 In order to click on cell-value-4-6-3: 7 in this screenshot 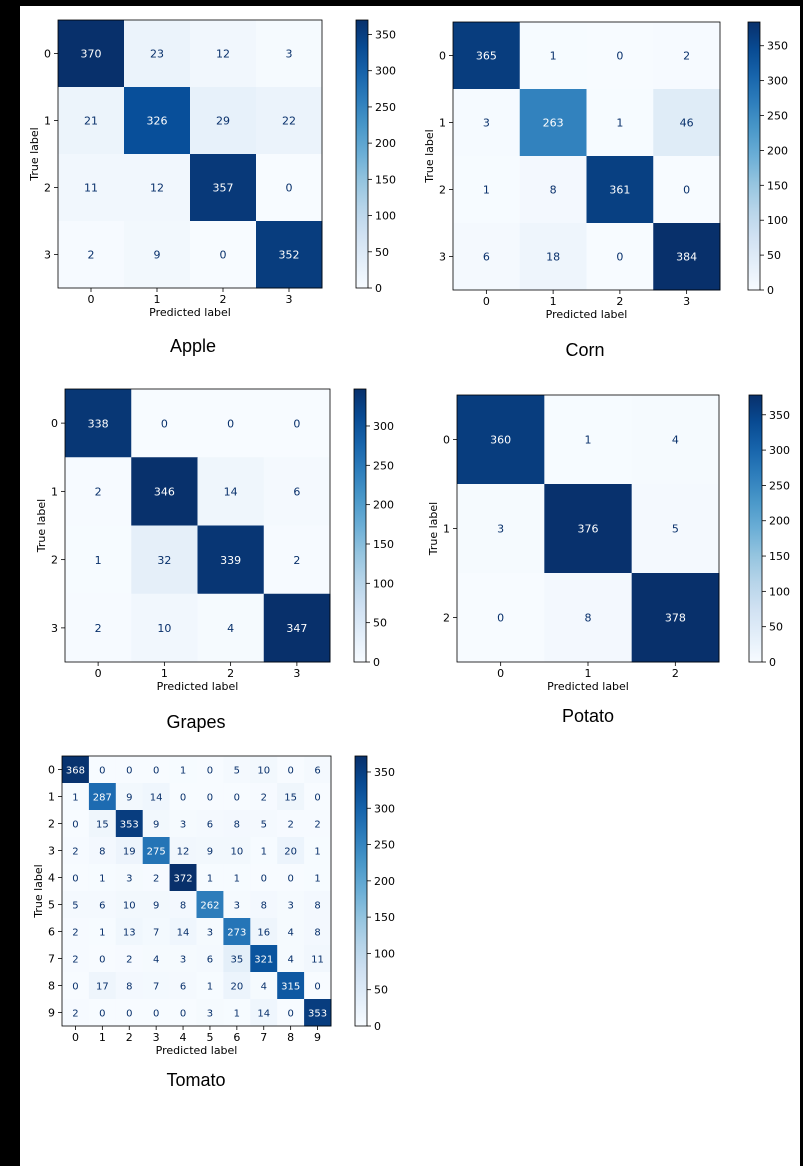, I will do `click(156, 932)`.